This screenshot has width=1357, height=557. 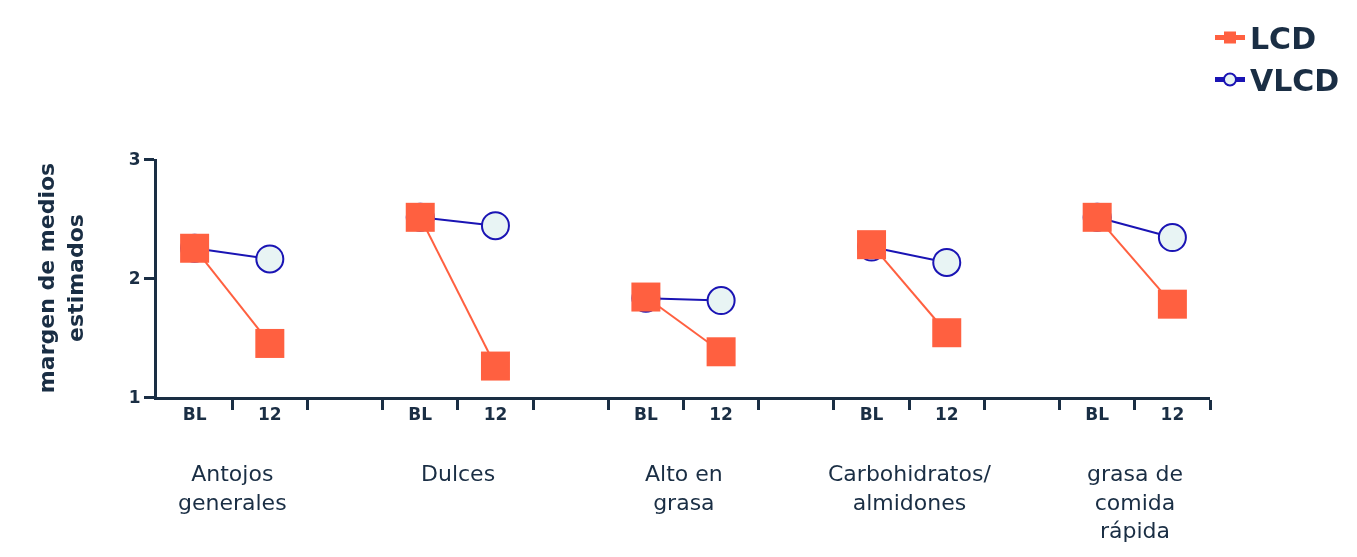 I want to click on text: grasa de comida rápida, so click(x=1135, y=502).